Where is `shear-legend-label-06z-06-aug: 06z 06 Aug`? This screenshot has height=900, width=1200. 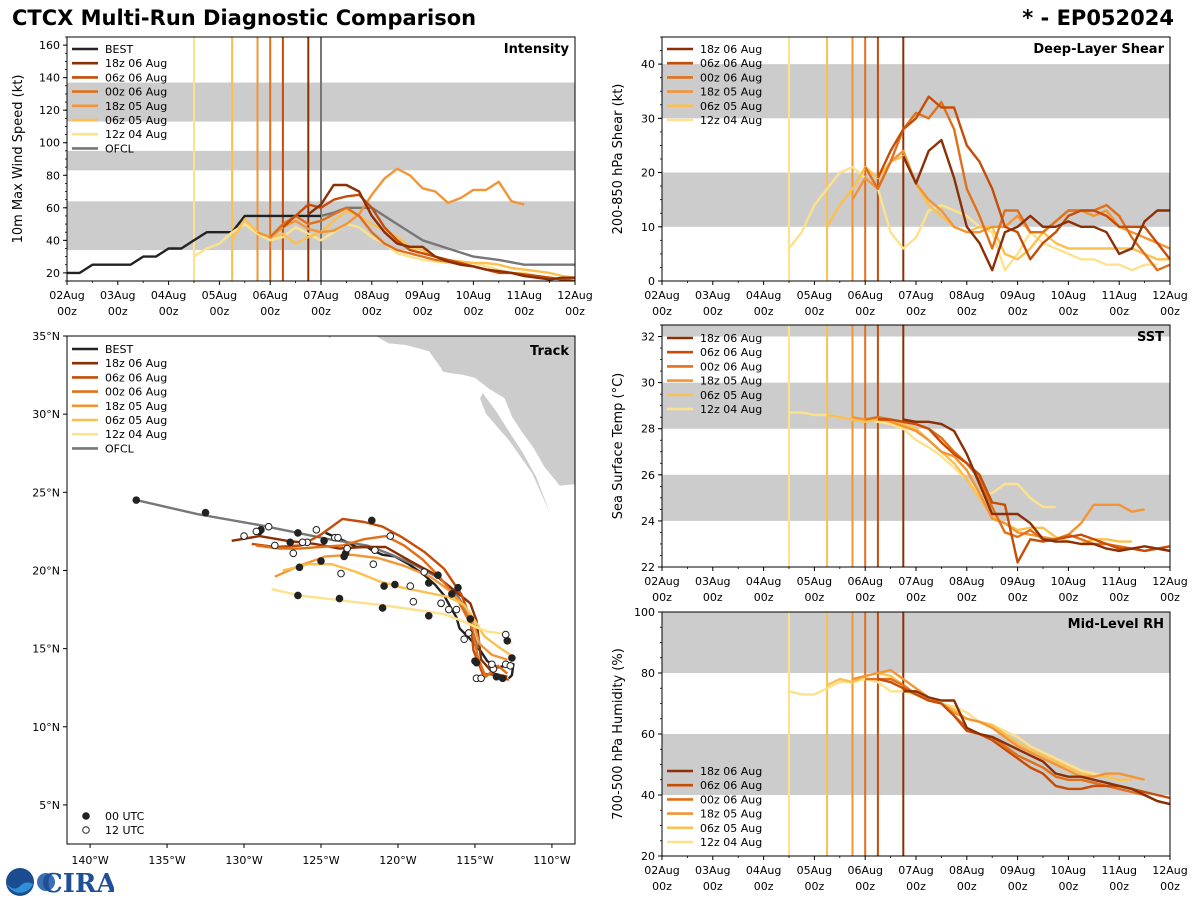 shear-legend-label-06z-06-aug: 06z 06 Aug is located at coordinates (731, 63).